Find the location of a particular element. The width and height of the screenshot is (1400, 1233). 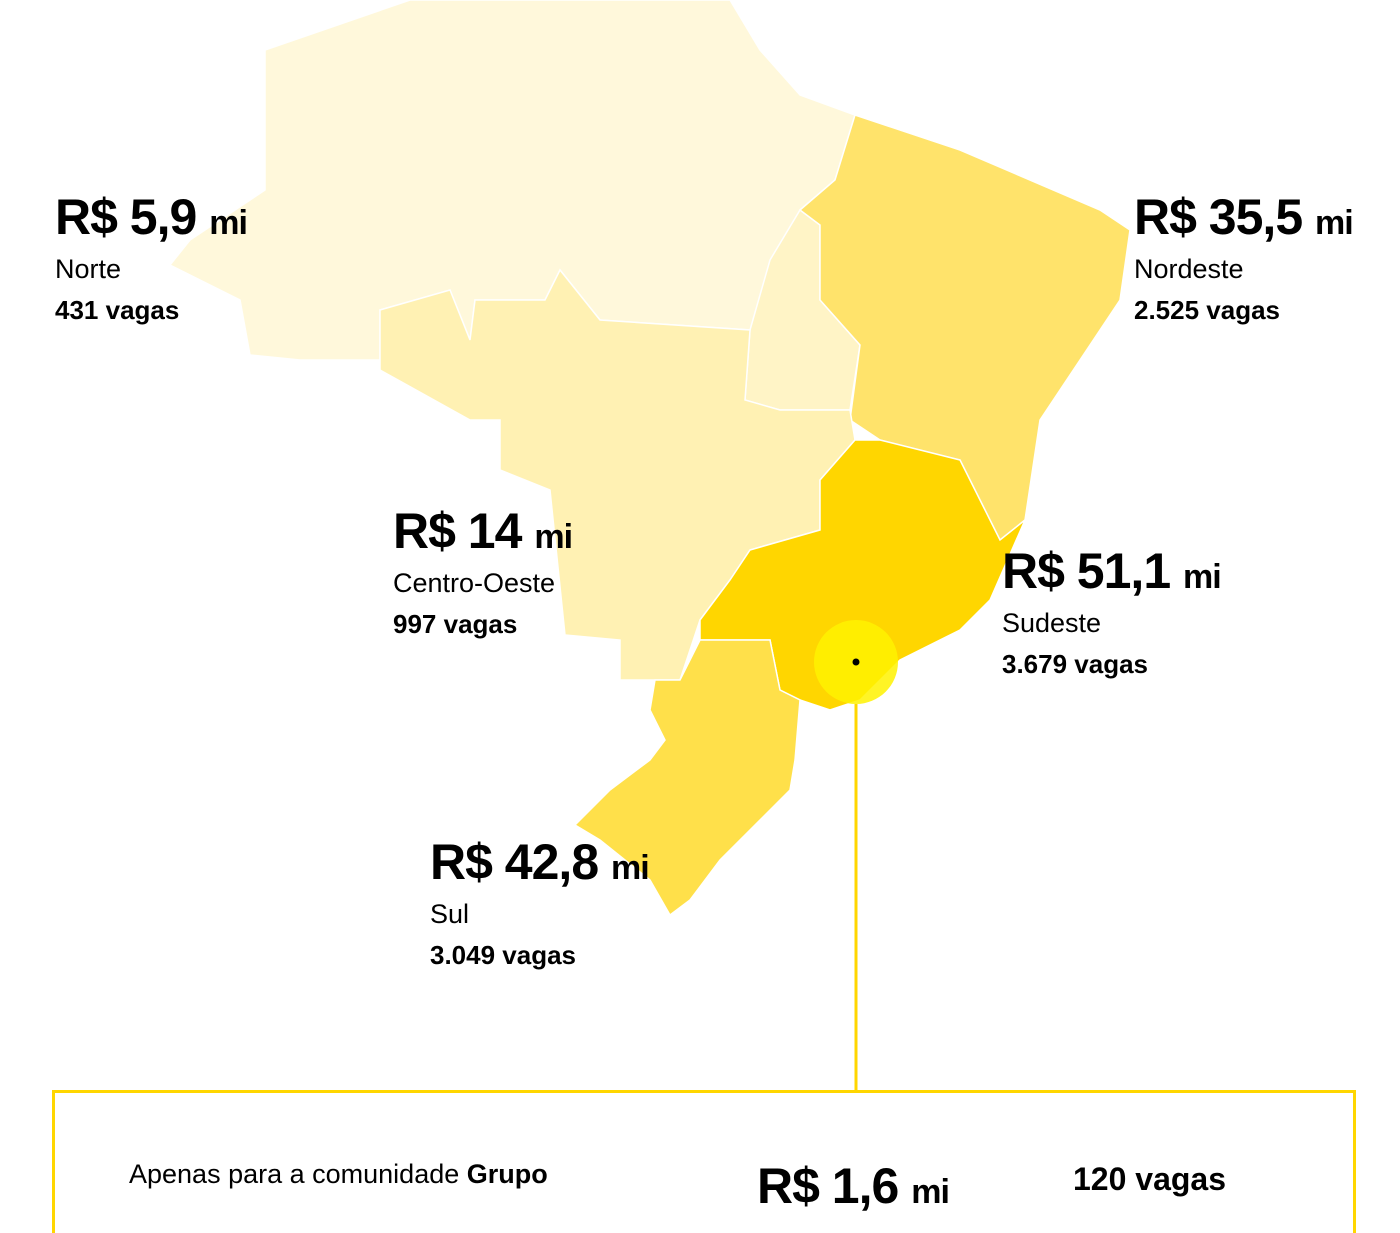

callout-text-bold: Grupo is located at coordinates (507, 1174).